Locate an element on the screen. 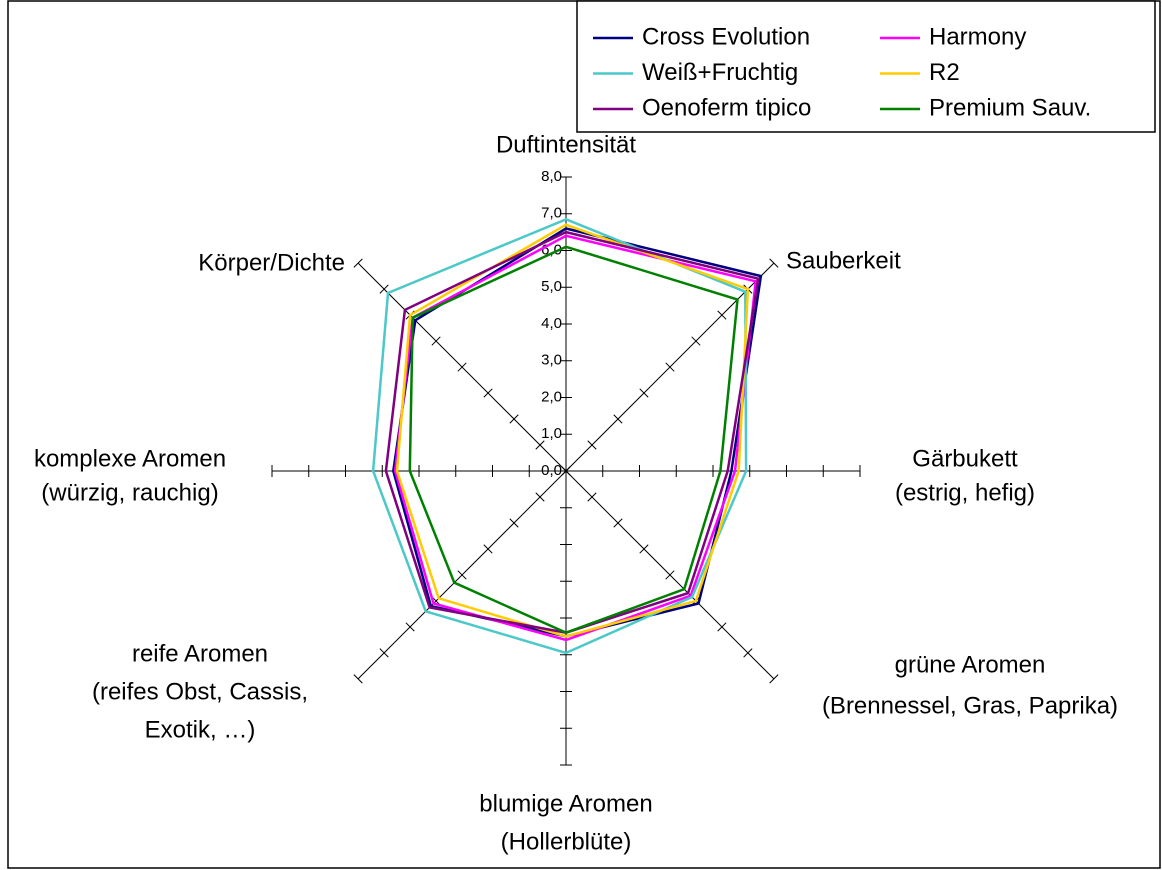 The image size is (1162, 870). category-label: komplexe Aromen is located at coordinates (130, 458).